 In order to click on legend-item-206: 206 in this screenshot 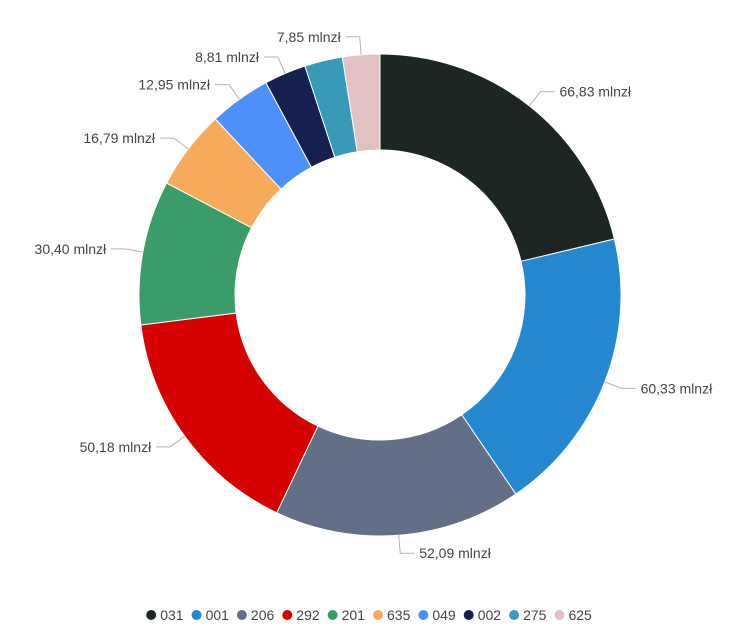, I will do `click(255, 615)`.